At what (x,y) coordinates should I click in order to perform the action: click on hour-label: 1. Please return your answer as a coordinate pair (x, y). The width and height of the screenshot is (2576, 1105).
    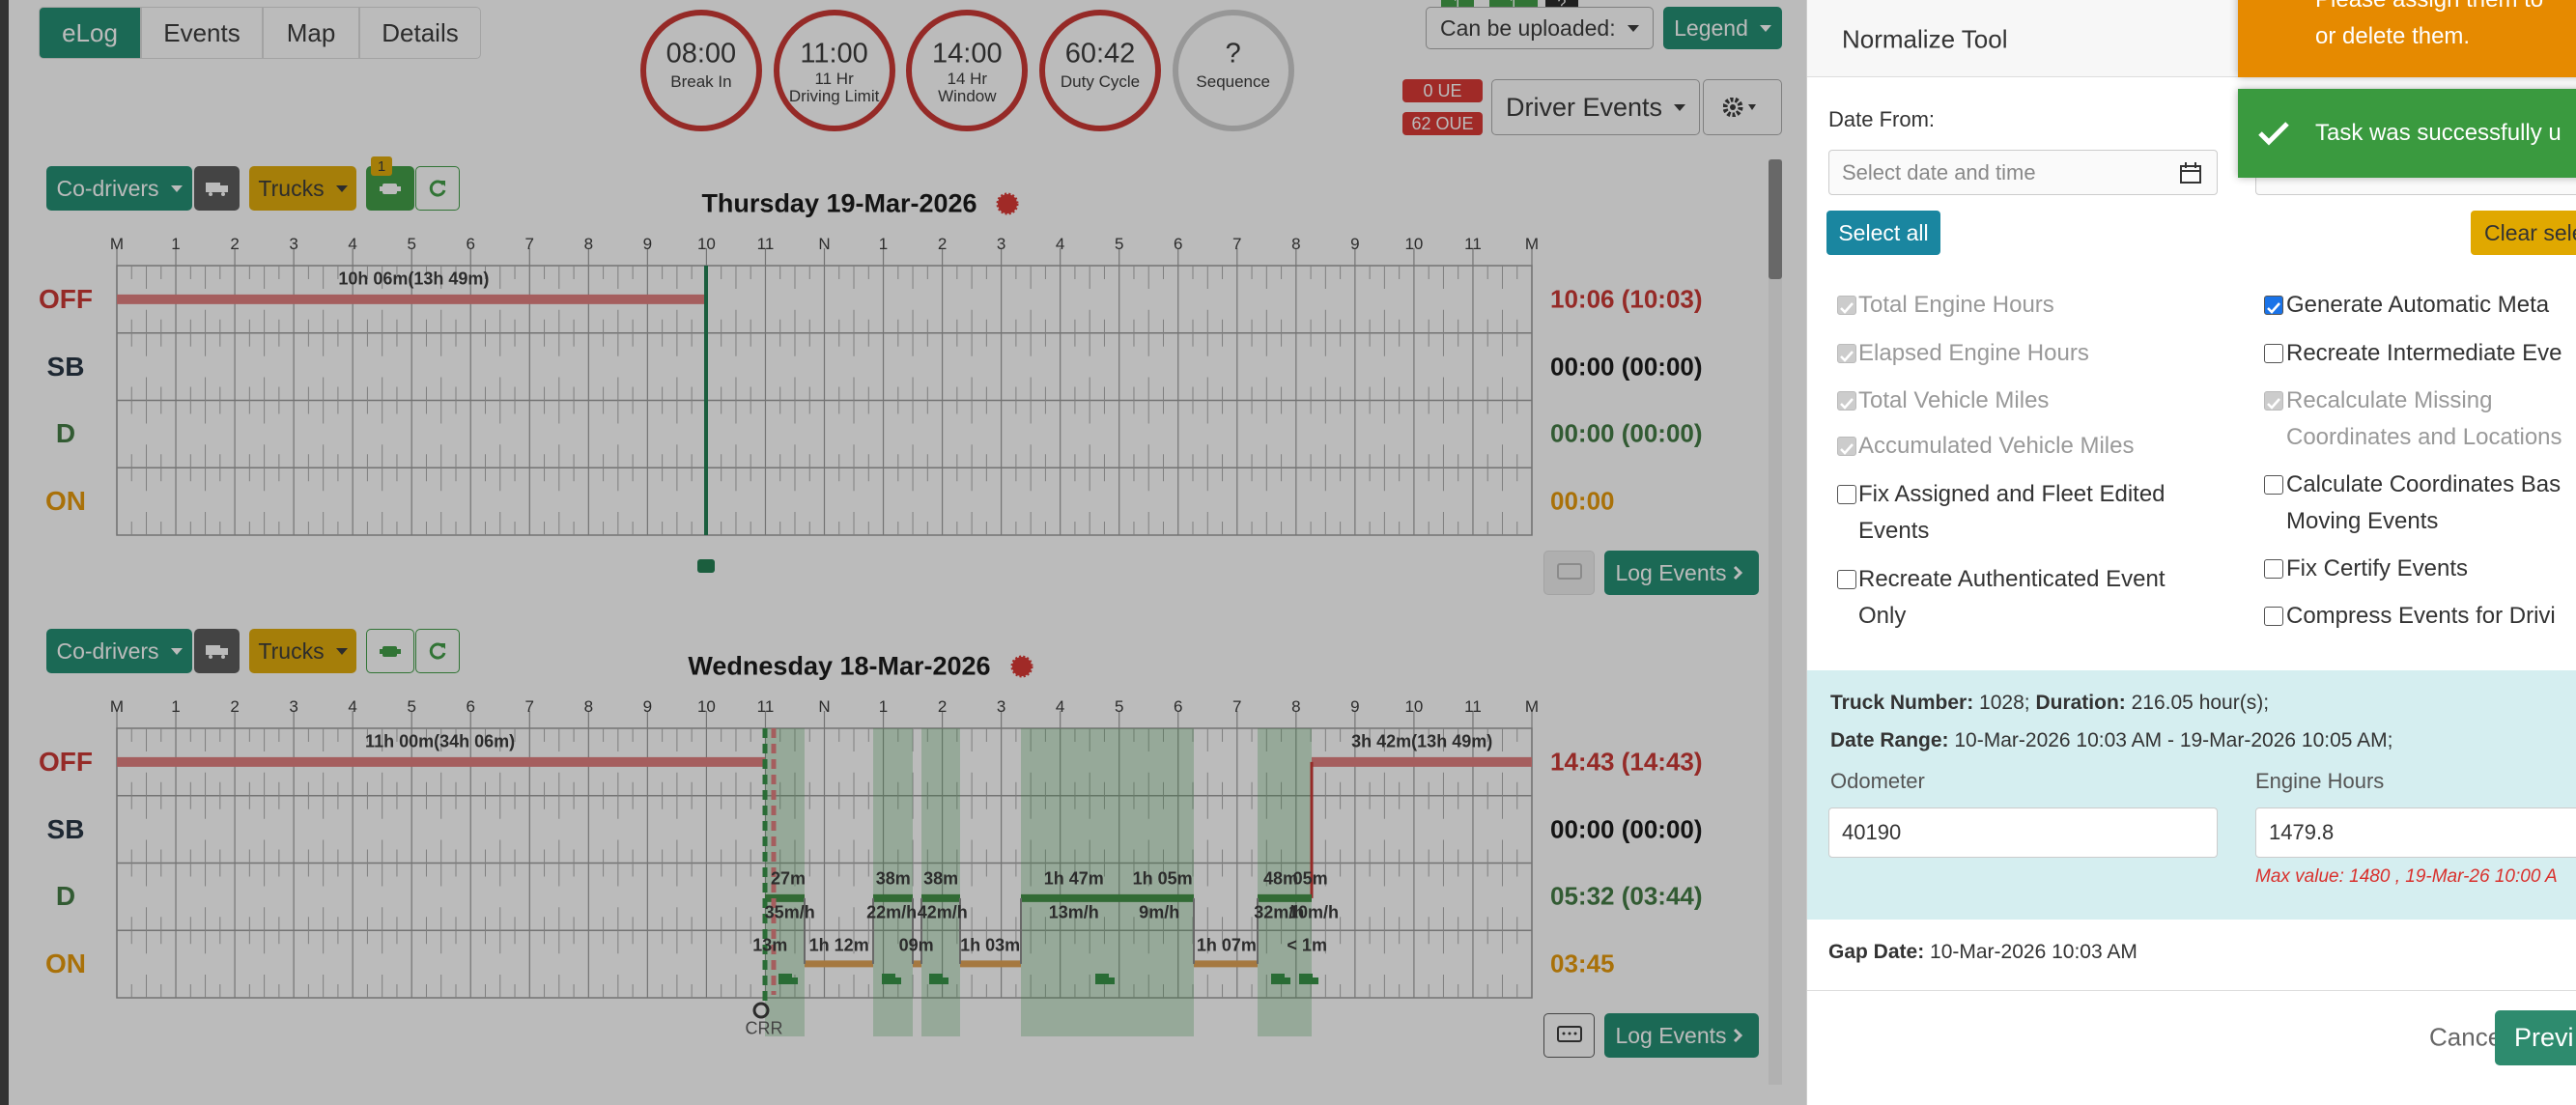
    Looking at the image, I should click on (176, 244).